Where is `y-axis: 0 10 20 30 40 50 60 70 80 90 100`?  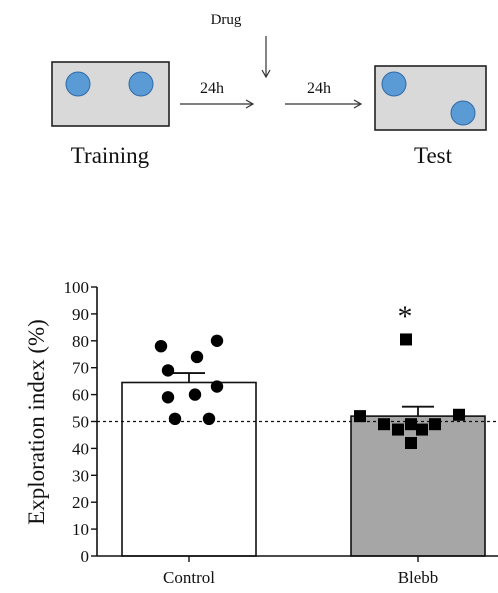
y-axis: 0 10 20 30 40 50 60 70 80 90 100 is located at coordinates (81, 422).